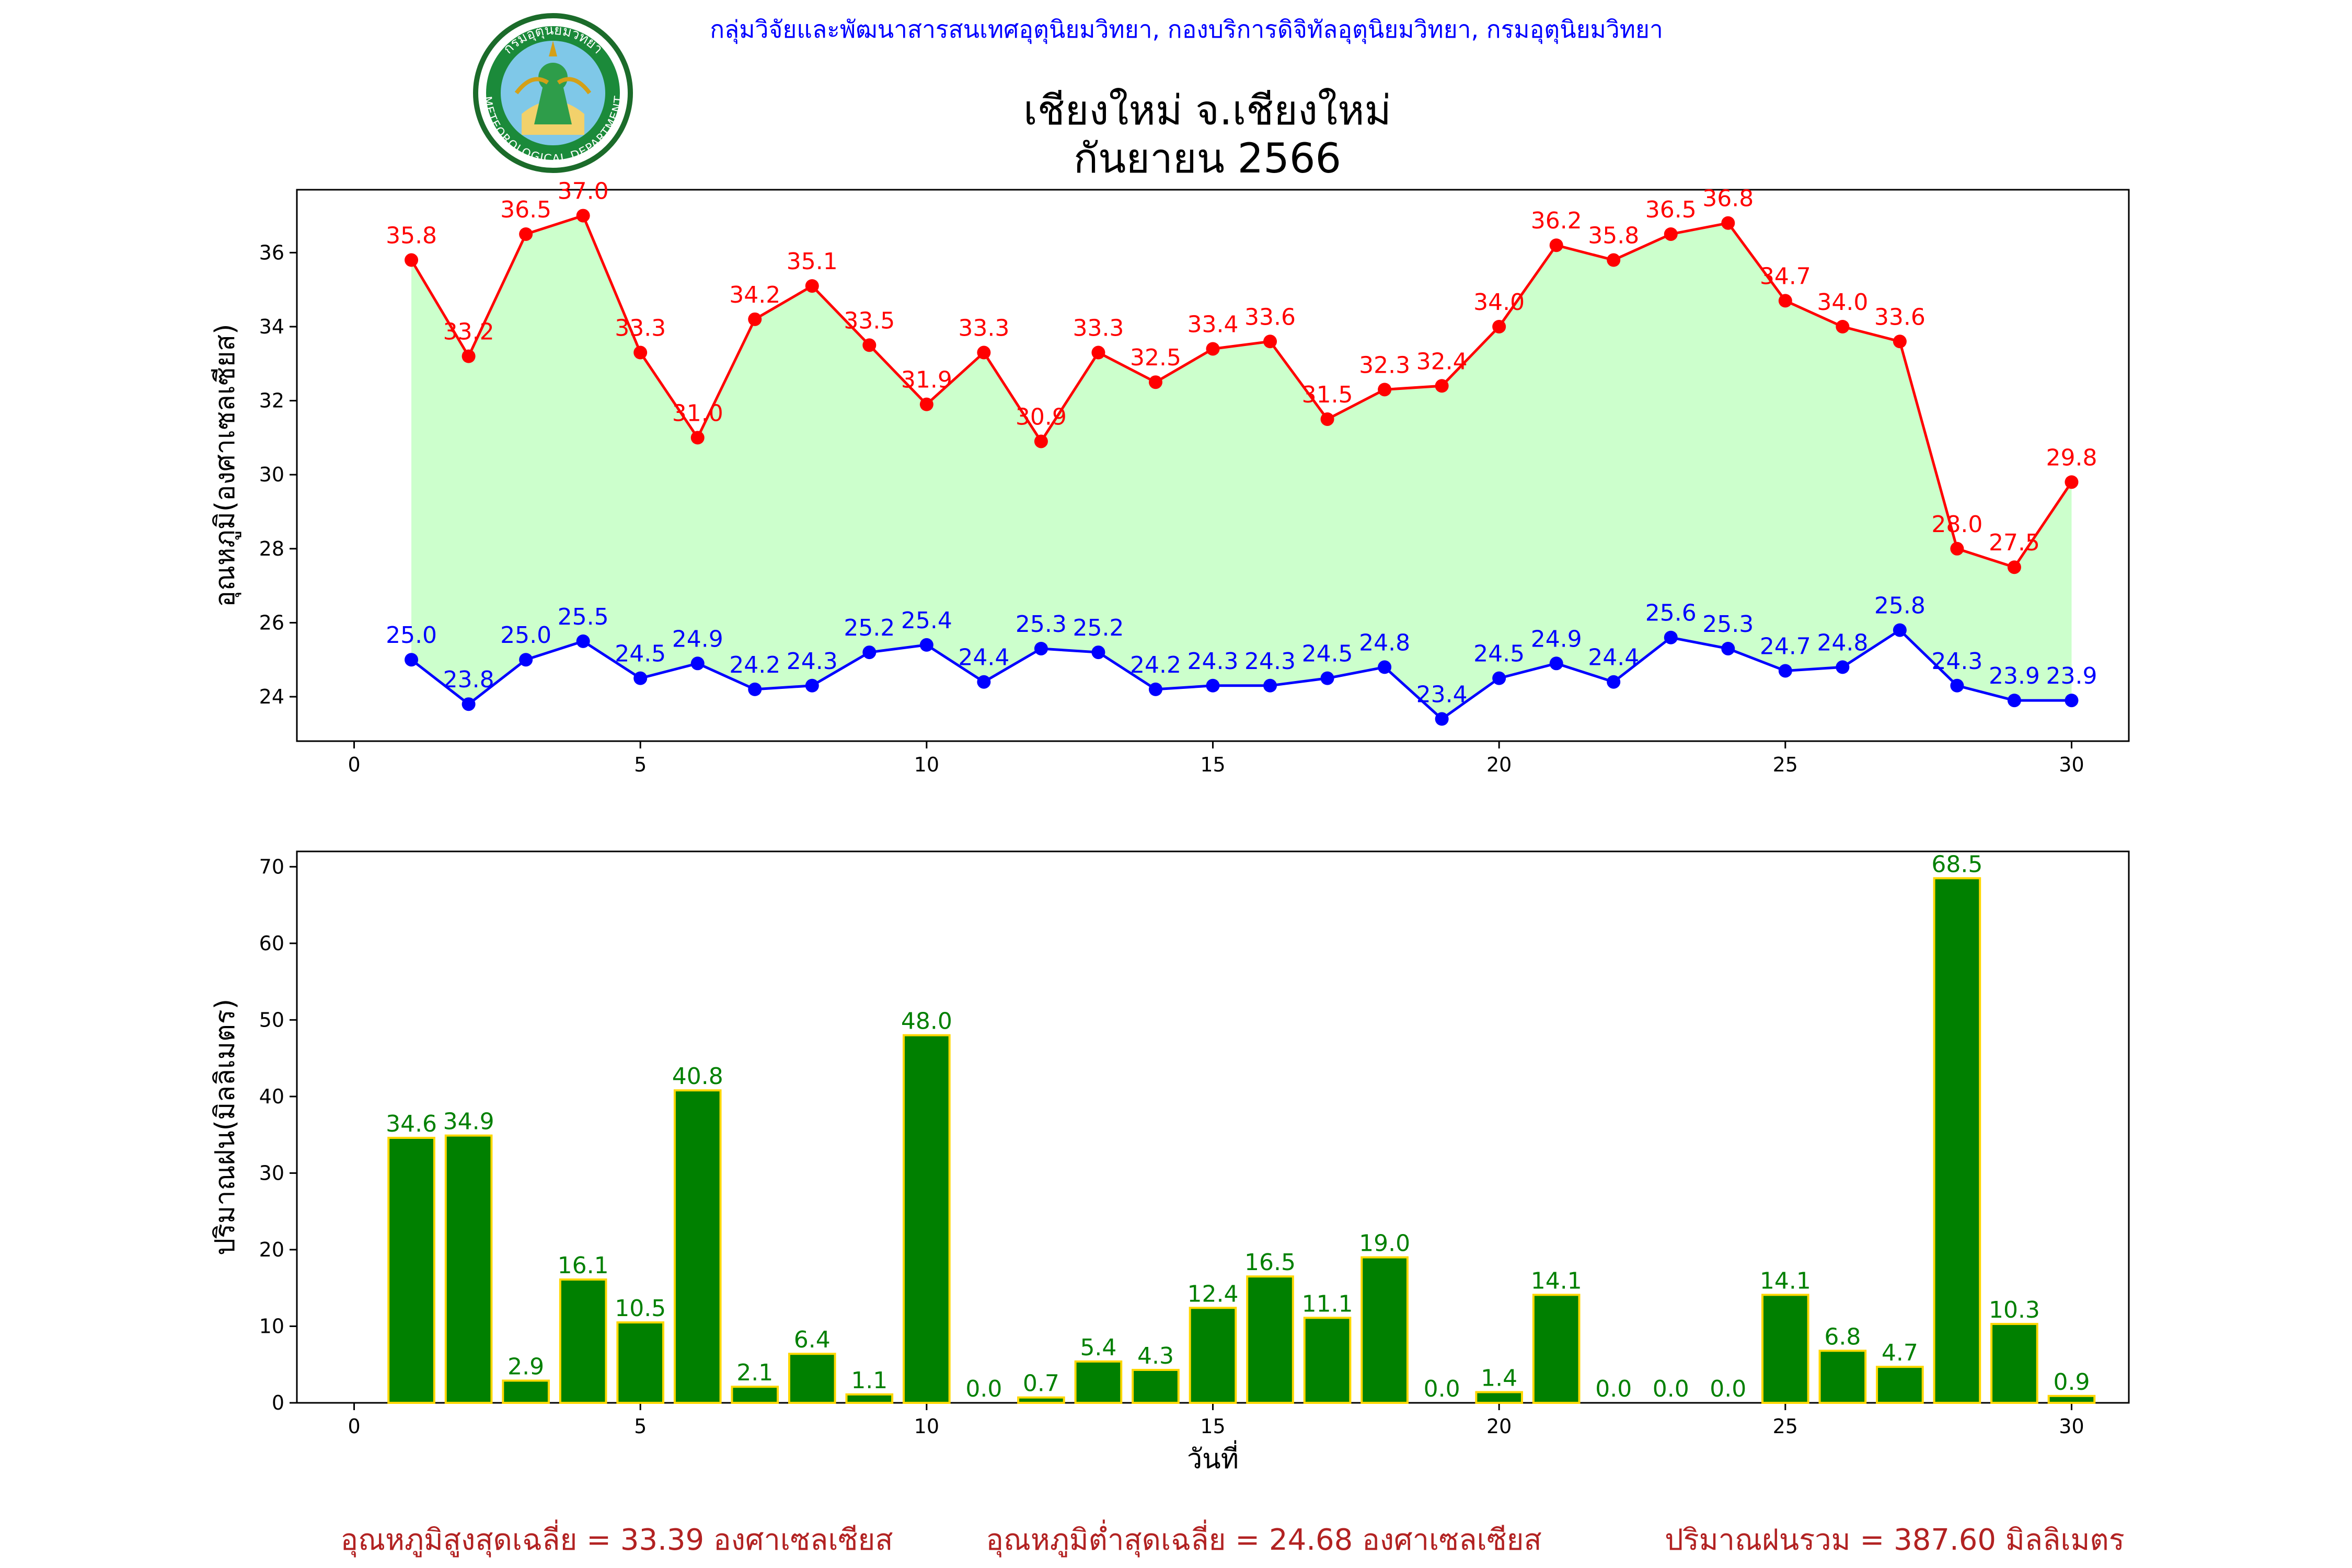 The height and width of the screenshot is (1568, 2352). What do you see at coordinates (2071, 1426) in the screenshot?
I see `rain-x-tick-label: 30` at bounding box center [2071, 1426].